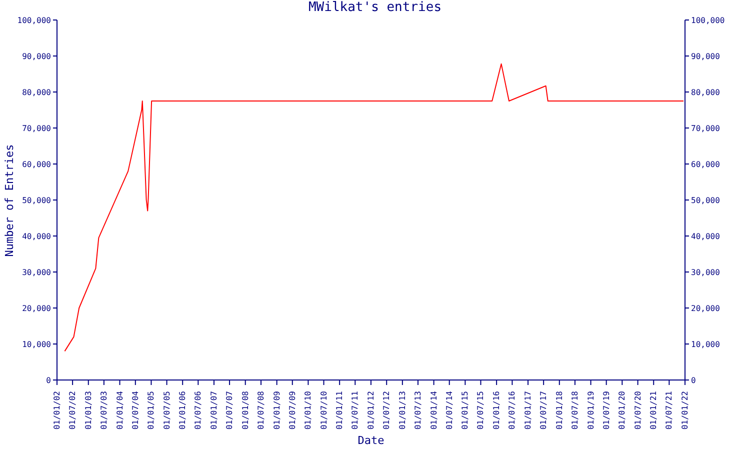  I want to click on x-tick-label: 01/01/06, so click(183, 410).